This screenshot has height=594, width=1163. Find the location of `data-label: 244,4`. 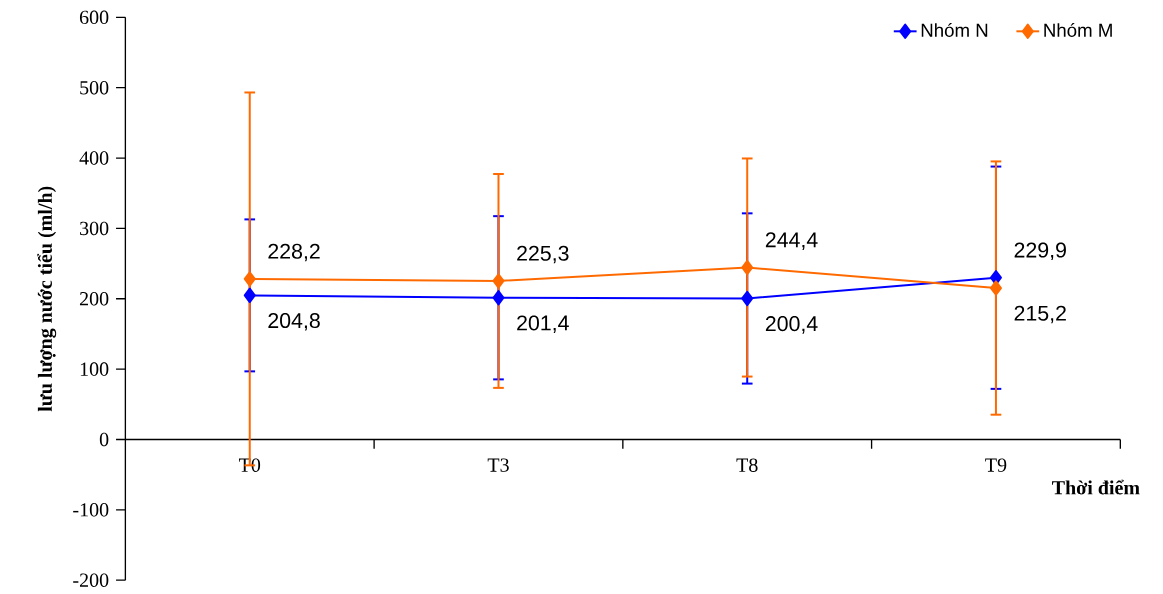

data-label: 244,4 is located at coordinates (791, 241).